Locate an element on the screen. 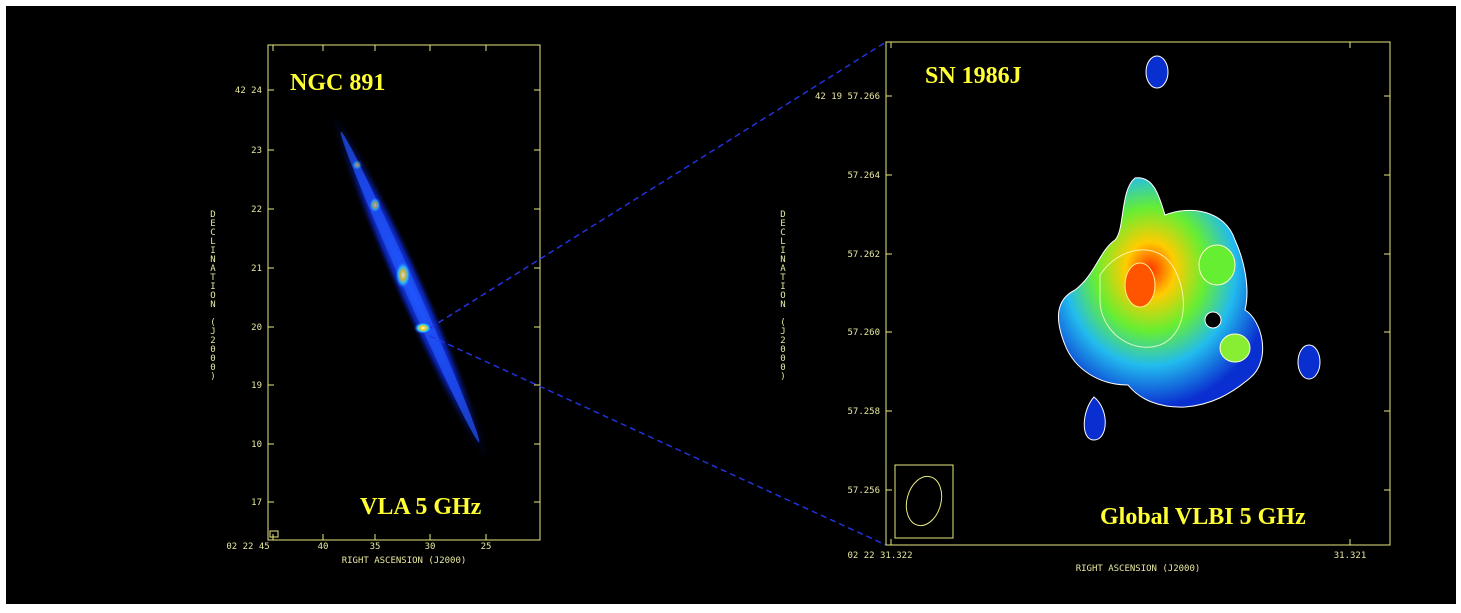 The height and width of the screenshot is (613, 1461). y-tick-label: 42 24 is located at coordinates (248, 91).